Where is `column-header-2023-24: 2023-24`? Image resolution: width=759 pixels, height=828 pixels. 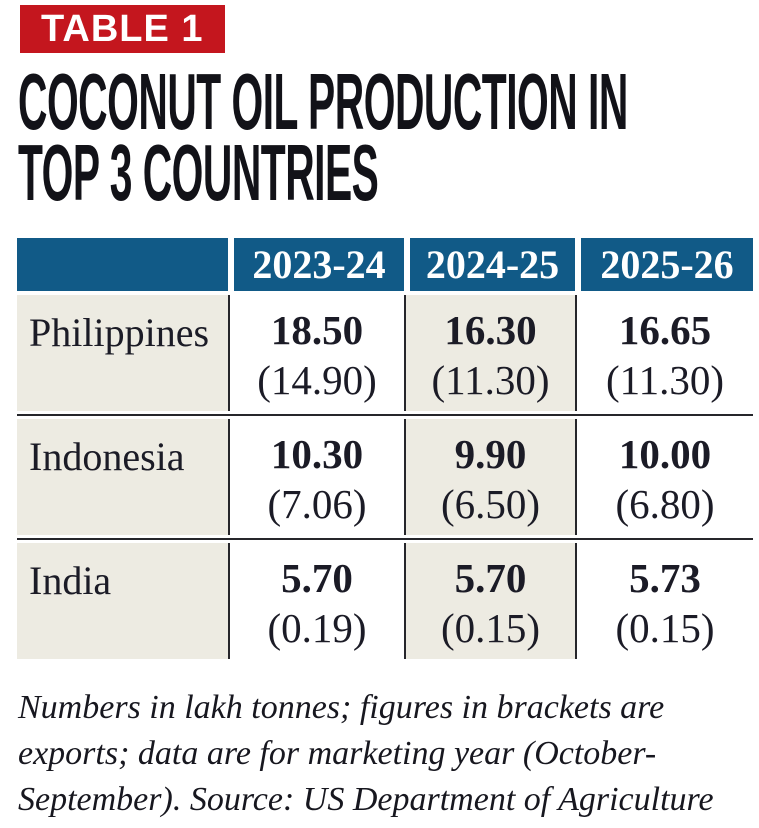 column-header-2023-24: 2023-24 is located at coordinates (316, 264).